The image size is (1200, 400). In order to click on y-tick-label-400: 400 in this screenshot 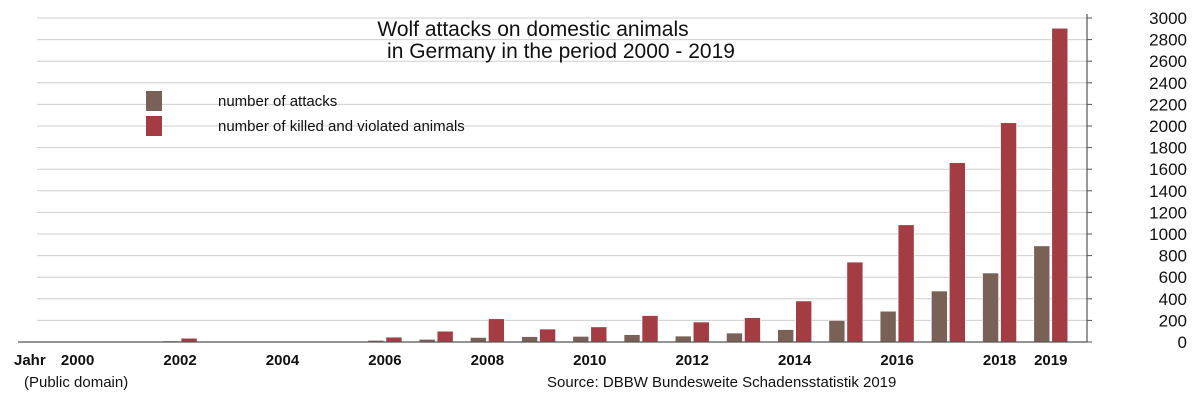, I will do `click(1173, 299)`.